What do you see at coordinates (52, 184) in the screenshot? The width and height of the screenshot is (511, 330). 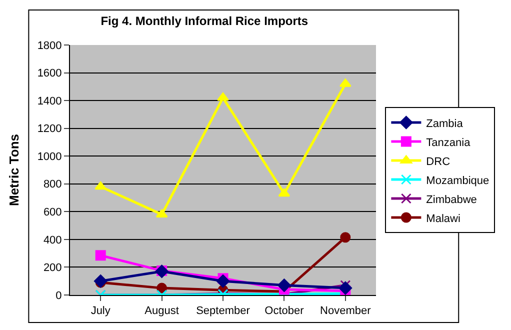 I see `y-tick-label: 800` at bounding box center [52, 184].